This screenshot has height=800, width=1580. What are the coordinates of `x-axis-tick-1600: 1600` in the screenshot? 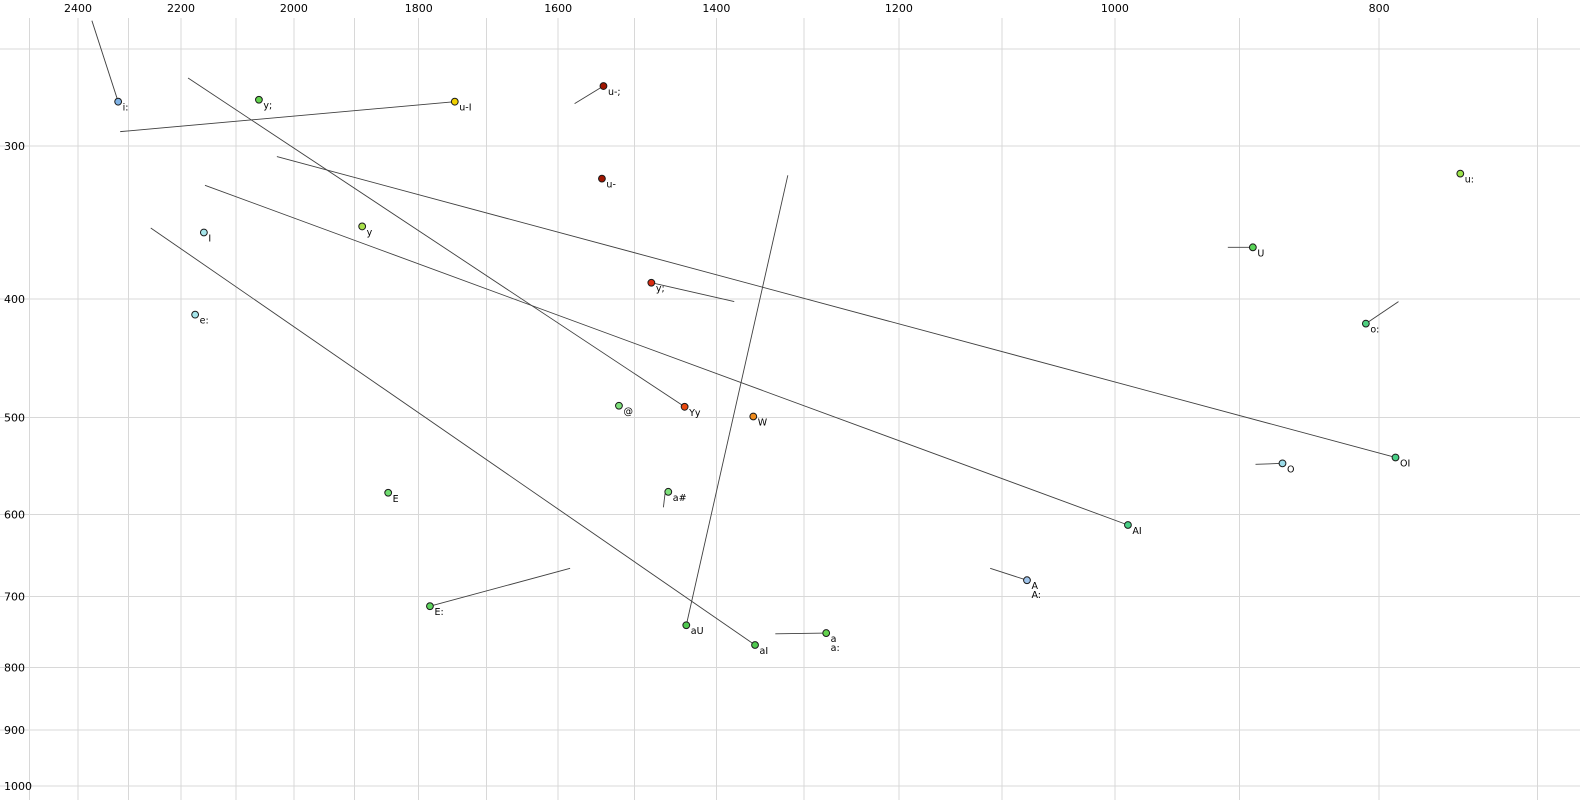 It's located at (558, 8).